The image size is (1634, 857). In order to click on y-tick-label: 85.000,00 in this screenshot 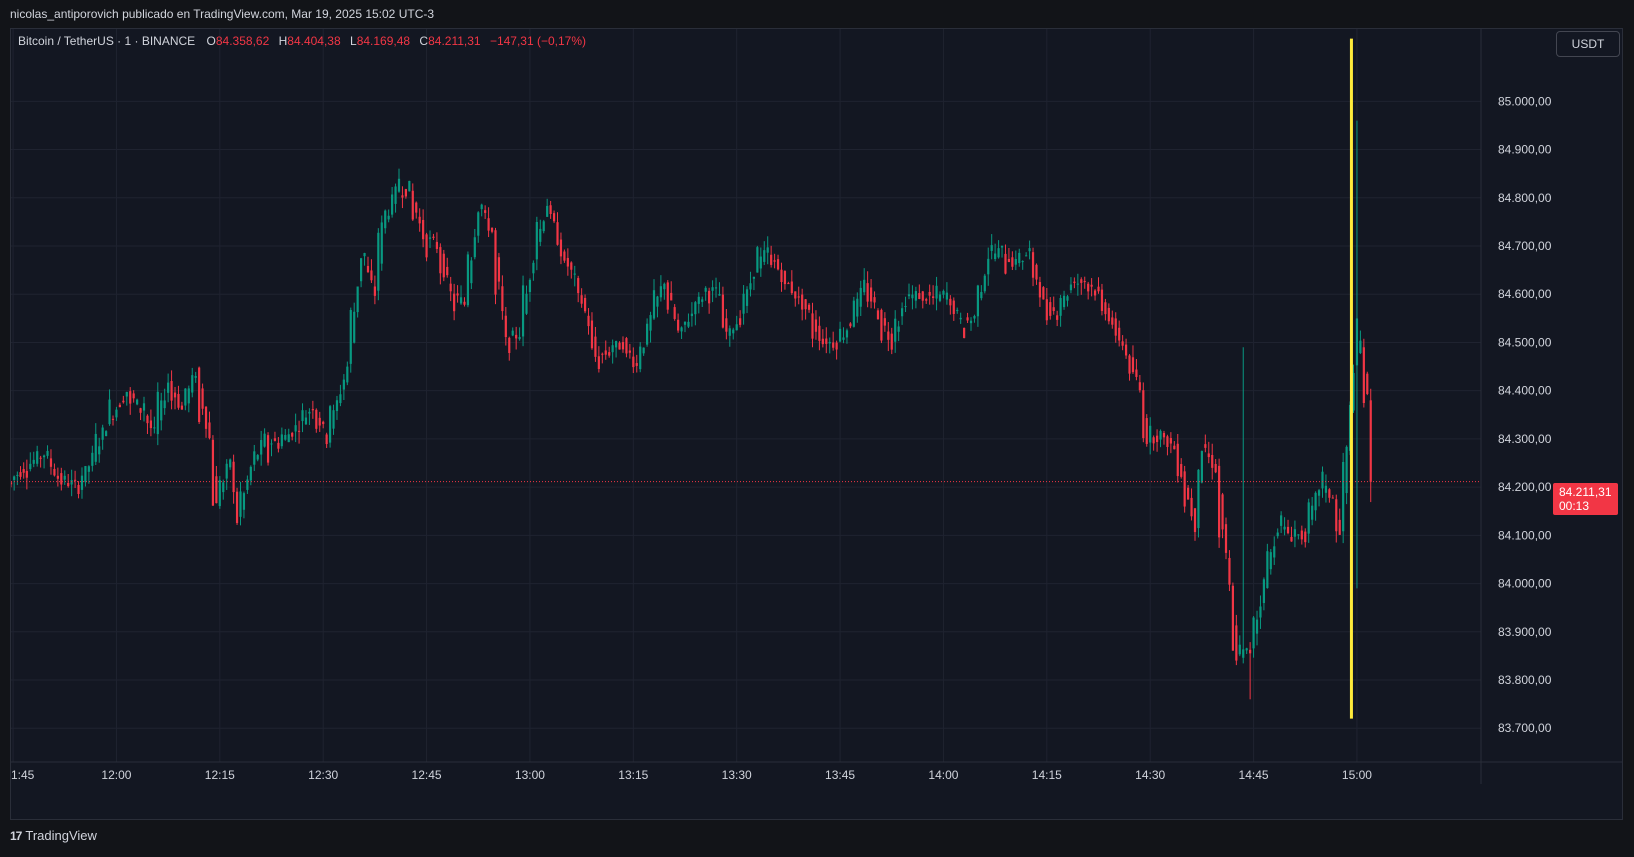, I will do `click(1525, 101)`.